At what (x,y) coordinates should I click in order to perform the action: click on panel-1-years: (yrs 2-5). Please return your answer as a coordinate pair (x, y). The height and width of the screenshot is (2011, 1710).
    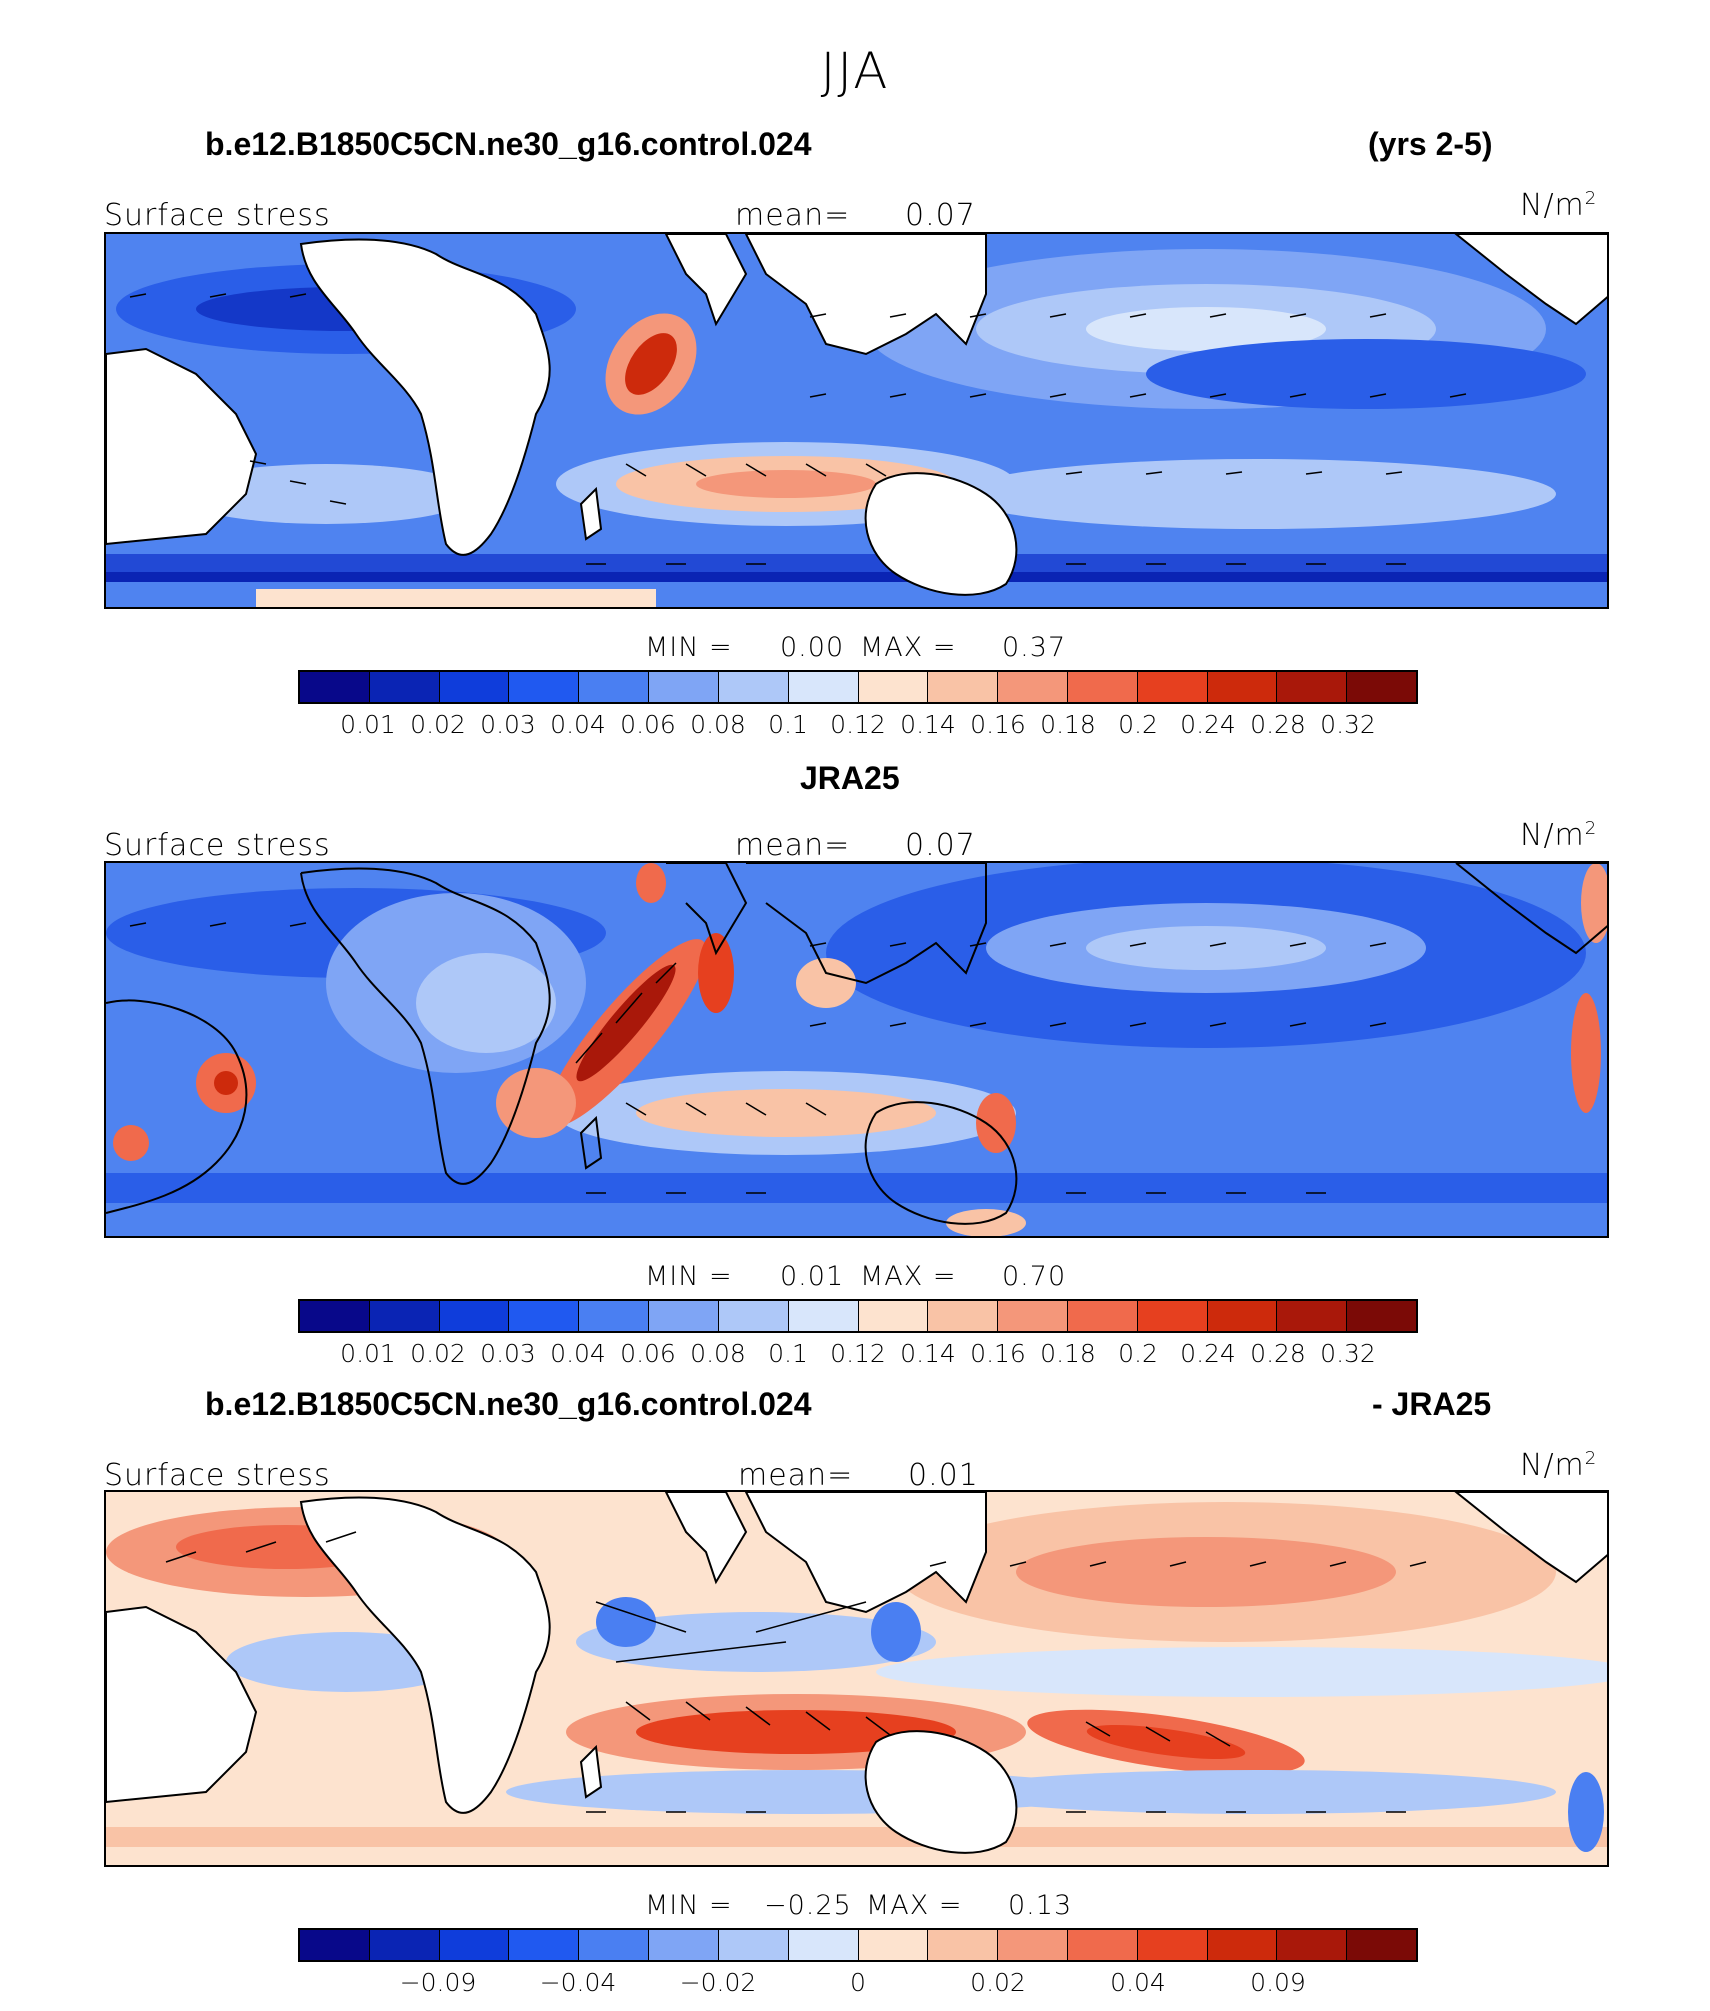
    Looking at the image, I should click on (1430, 144).